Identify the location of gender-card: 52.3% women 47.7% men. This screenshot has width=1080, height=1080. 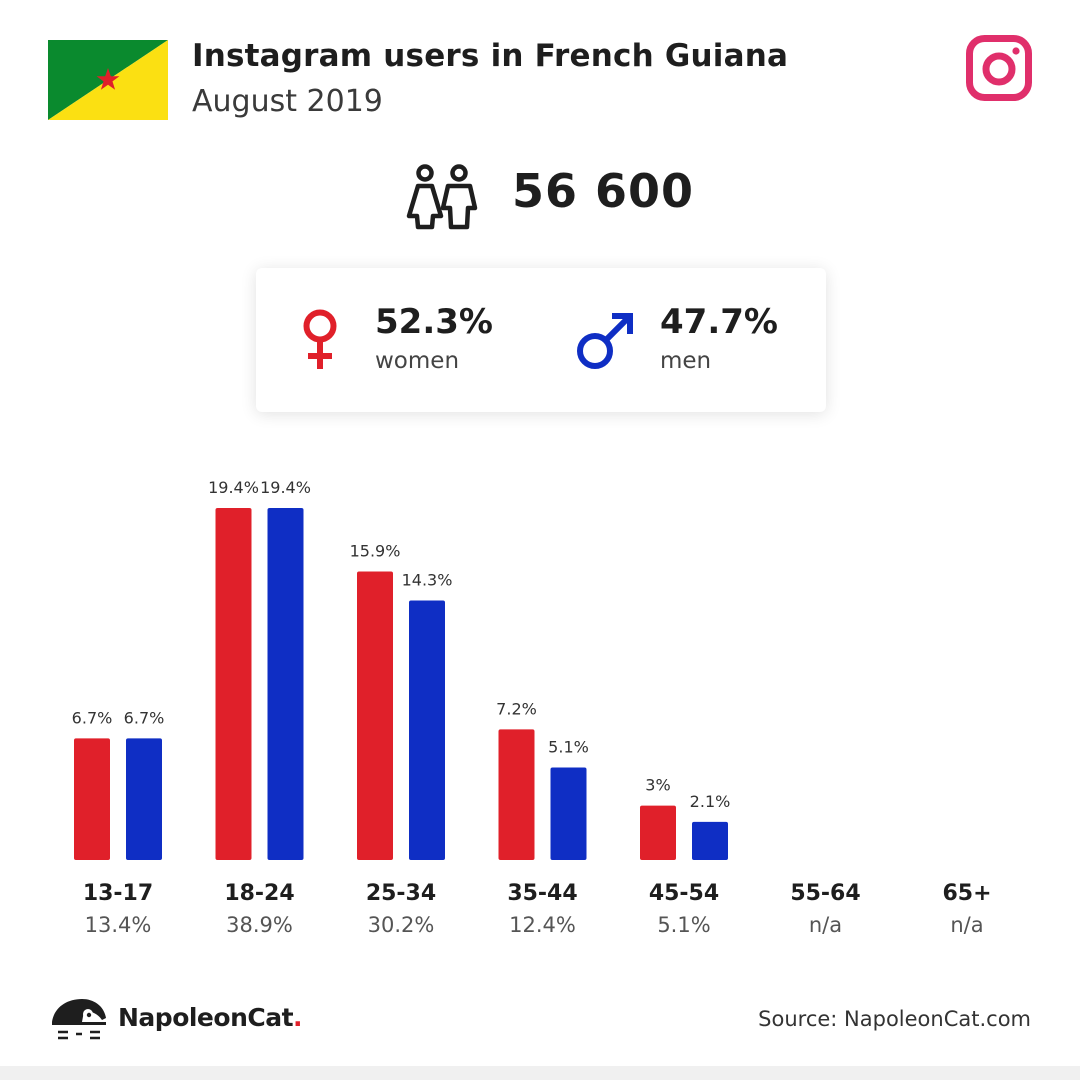
(541, 340).